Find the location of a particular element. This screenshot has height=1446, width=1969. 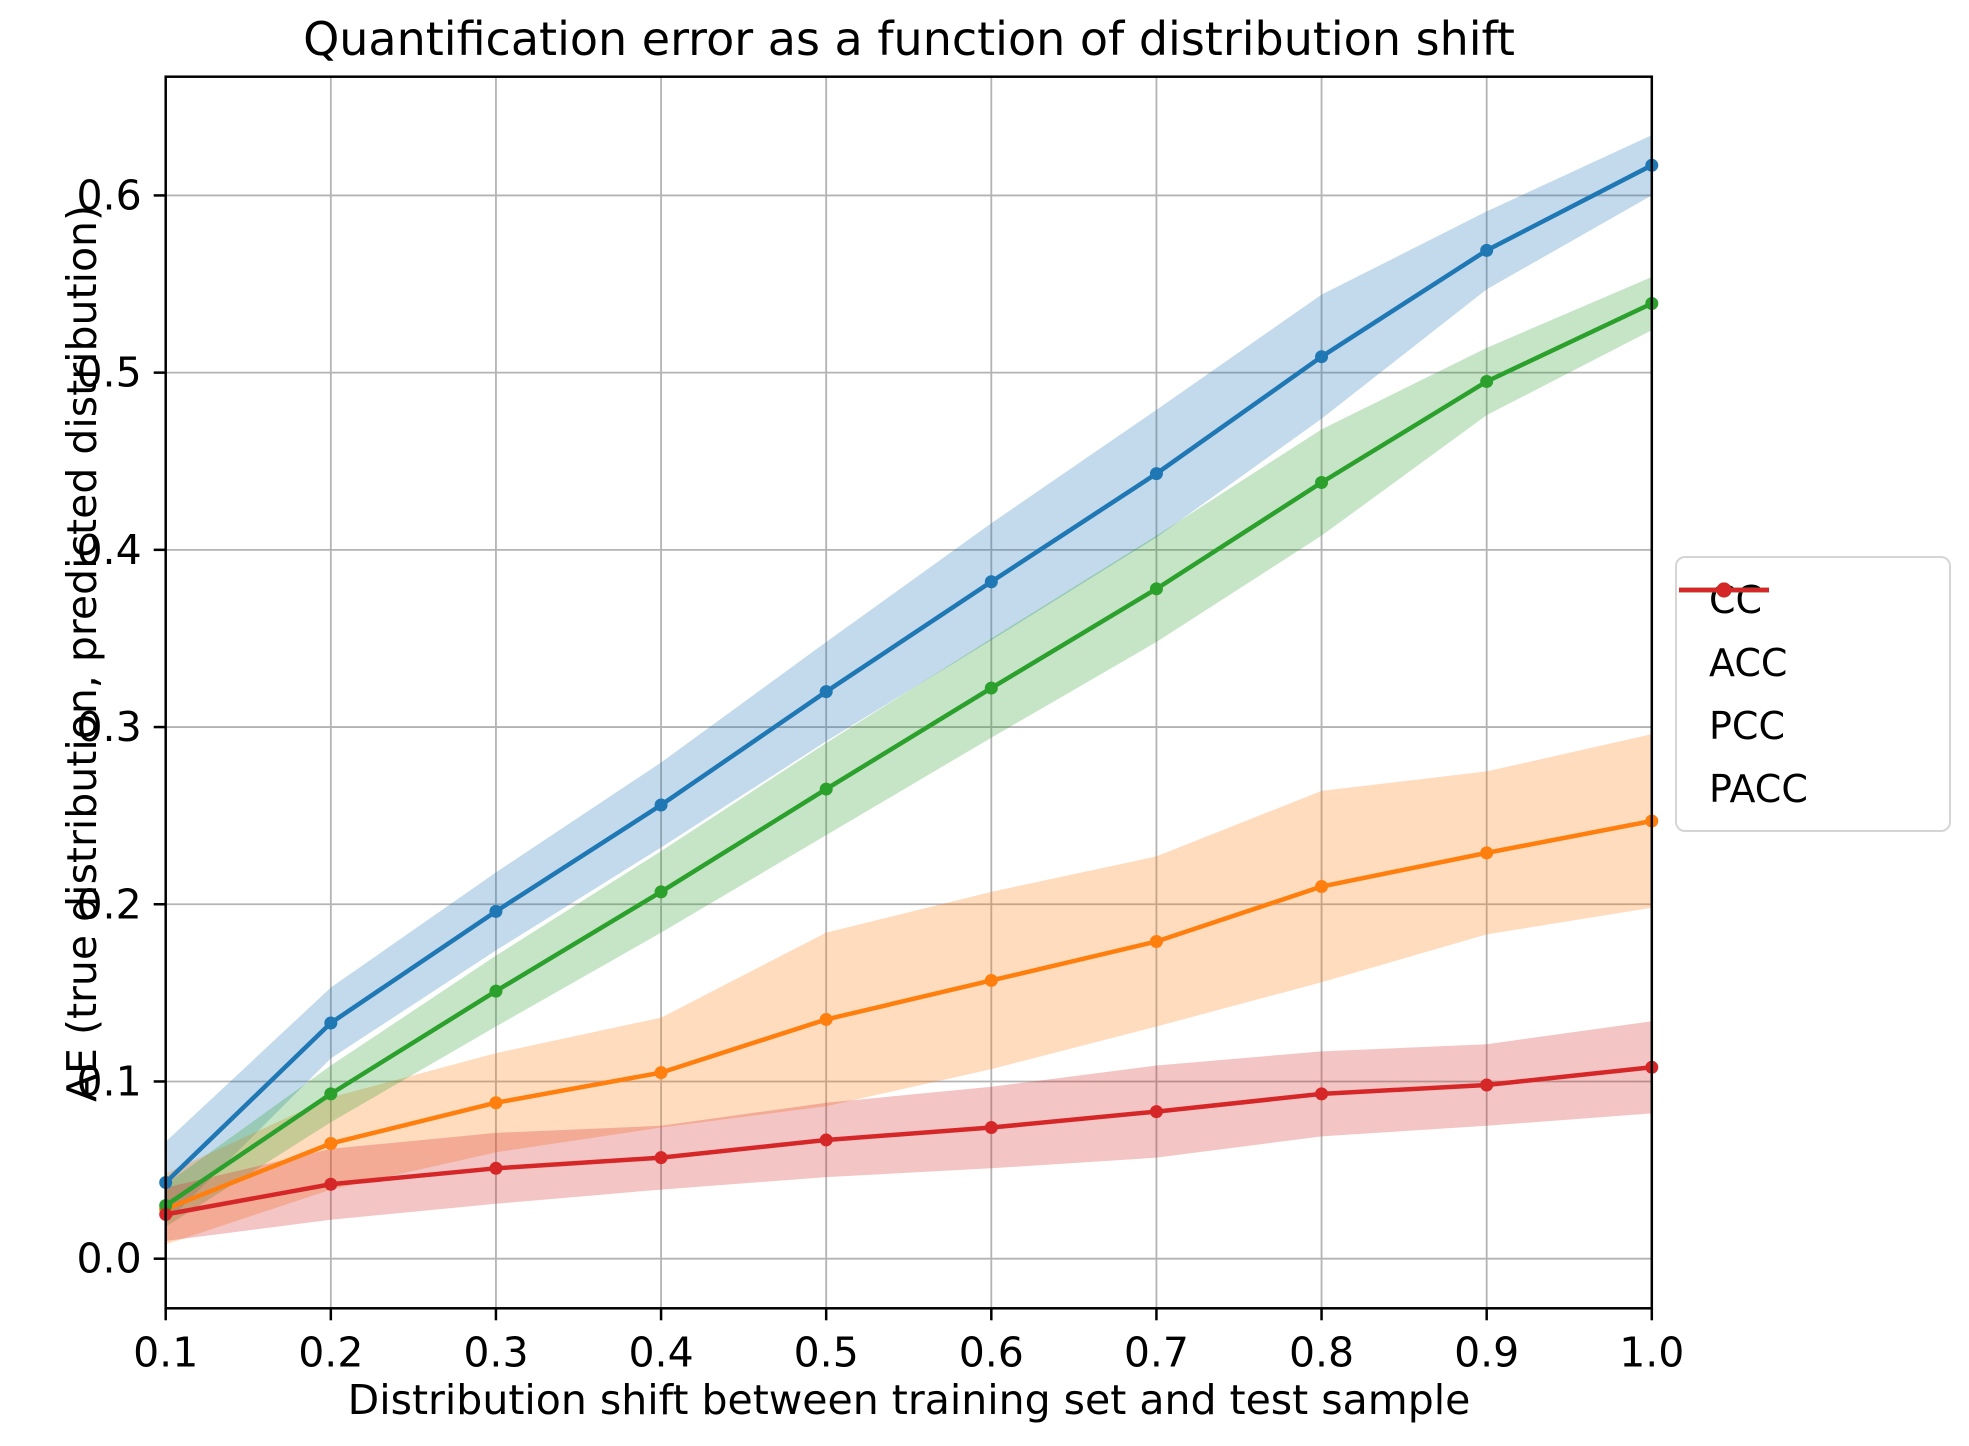

line-pacc is located at coordinates (909, 1141).